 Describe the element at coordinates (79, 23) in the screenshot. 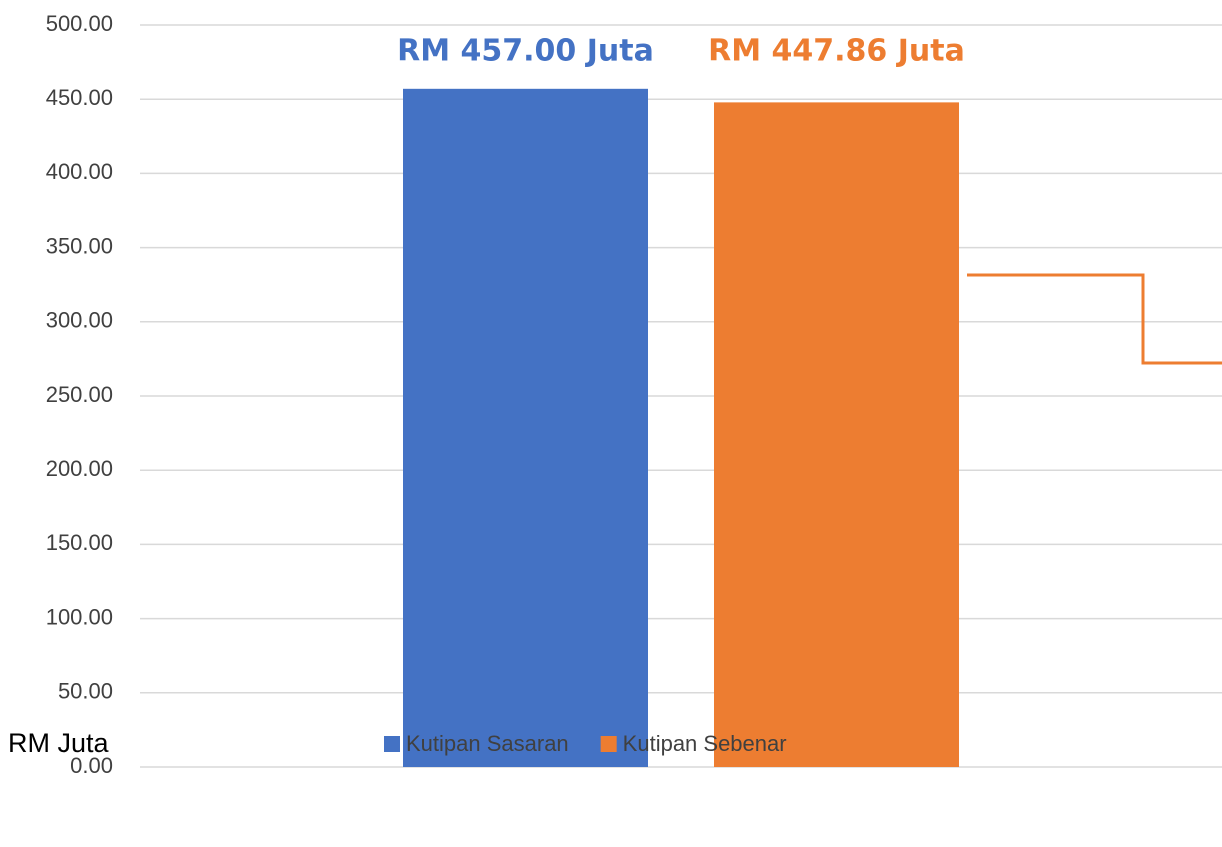

I see `y-tick-label: 500.00` at that location.